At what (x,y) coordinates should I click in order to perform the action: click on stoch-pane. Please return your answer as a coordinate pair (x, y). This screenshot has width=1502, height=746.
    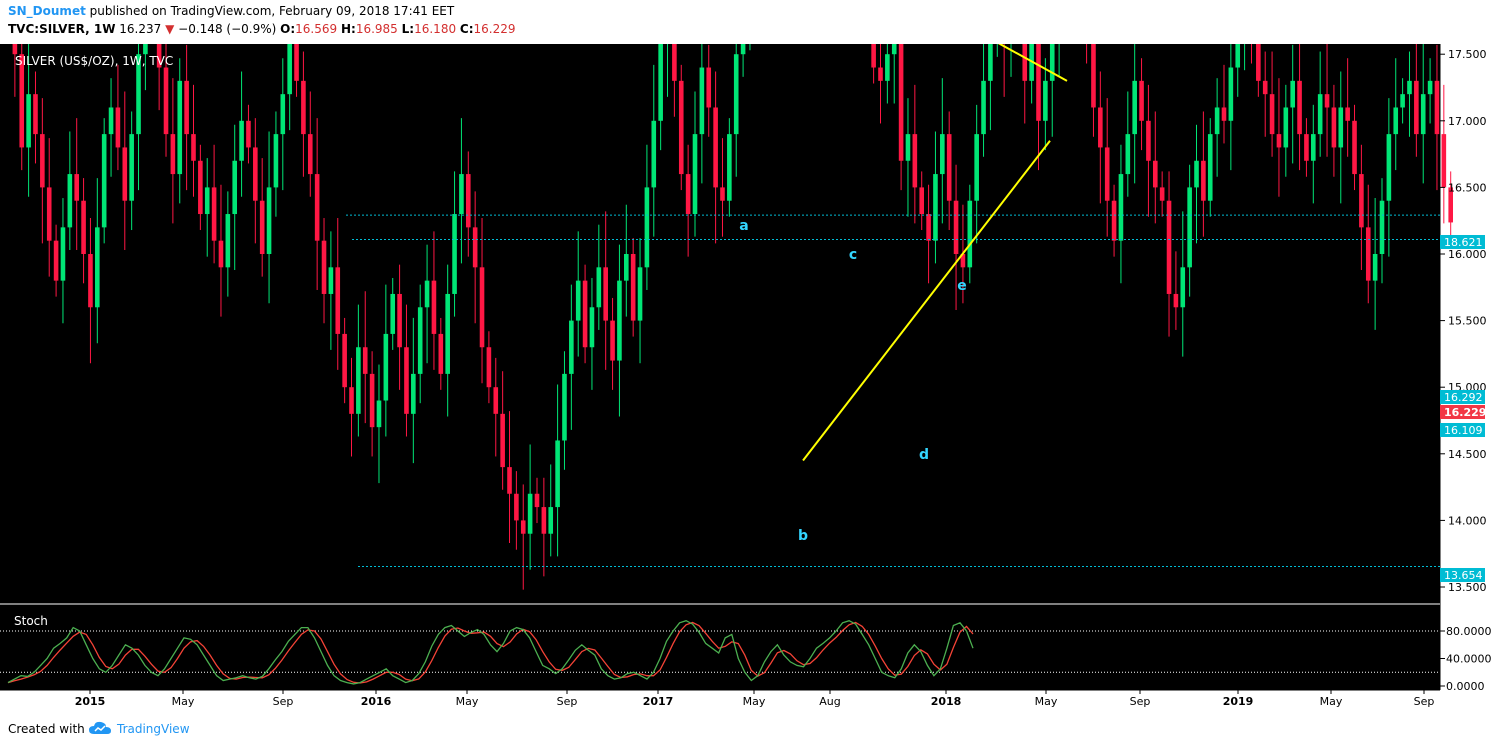
    Looking at the image, I should click on (720, 647).